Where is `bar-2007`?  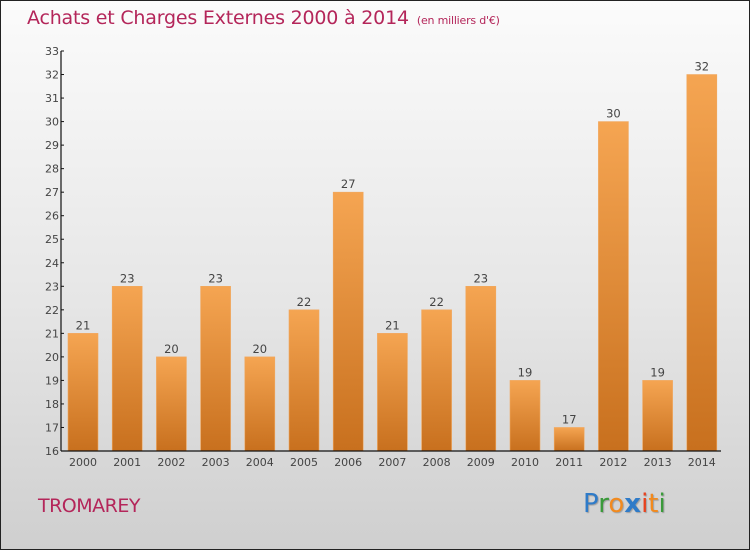
bar-2007 is located at coordinates (392, 392).